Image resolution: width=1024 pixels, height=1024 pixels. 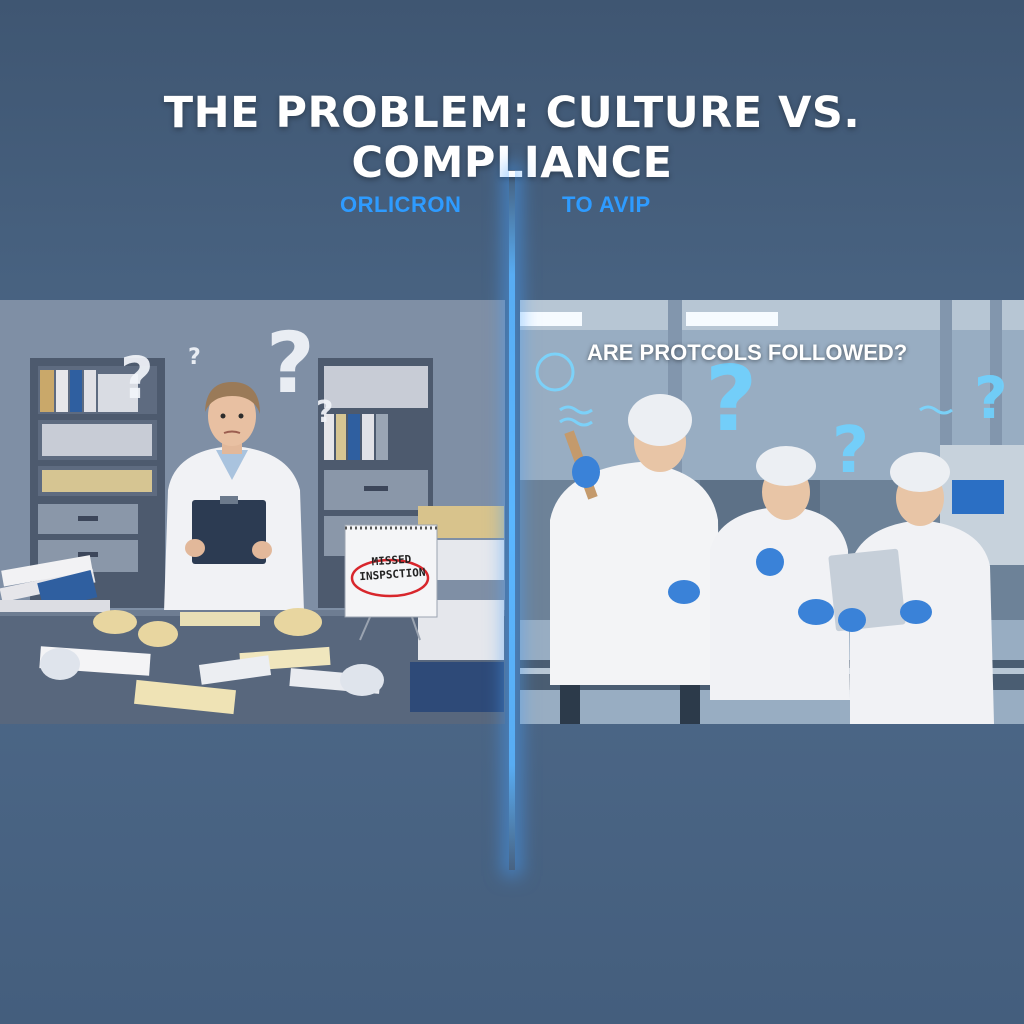 I want to click on missed-inspection-note: MISSED INSPSCTION, so click(x=392, y=568).